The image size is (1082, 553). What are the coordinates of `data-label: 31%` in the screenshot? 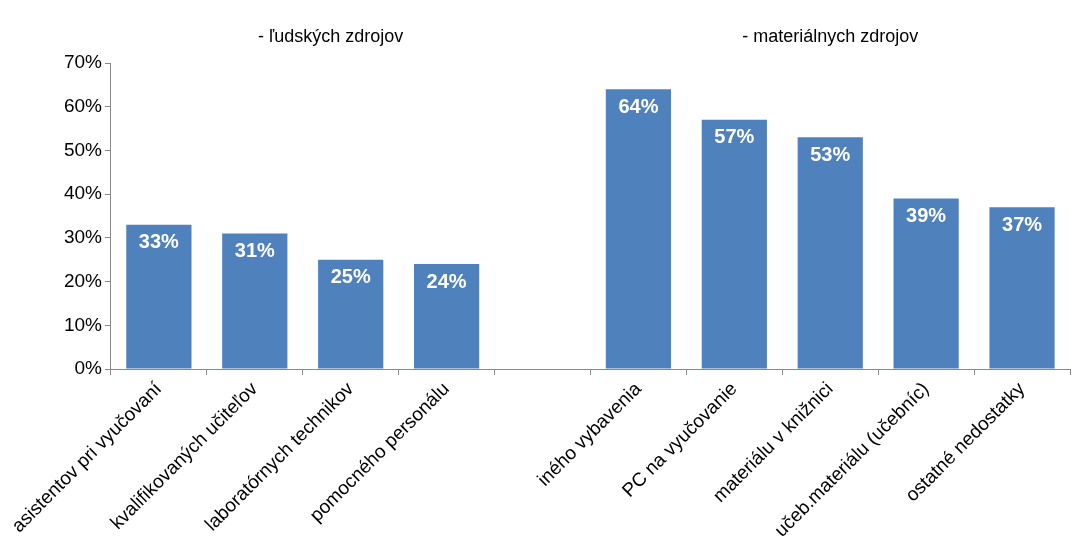 It's located at (255, 250).